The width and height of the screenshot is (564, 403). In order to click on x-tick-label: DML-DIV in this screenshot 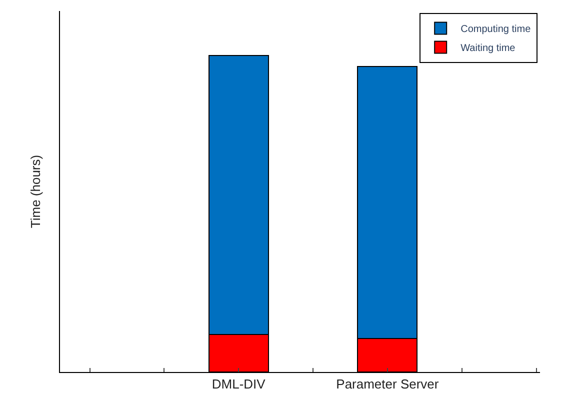, I will do `click(239, 384)`.